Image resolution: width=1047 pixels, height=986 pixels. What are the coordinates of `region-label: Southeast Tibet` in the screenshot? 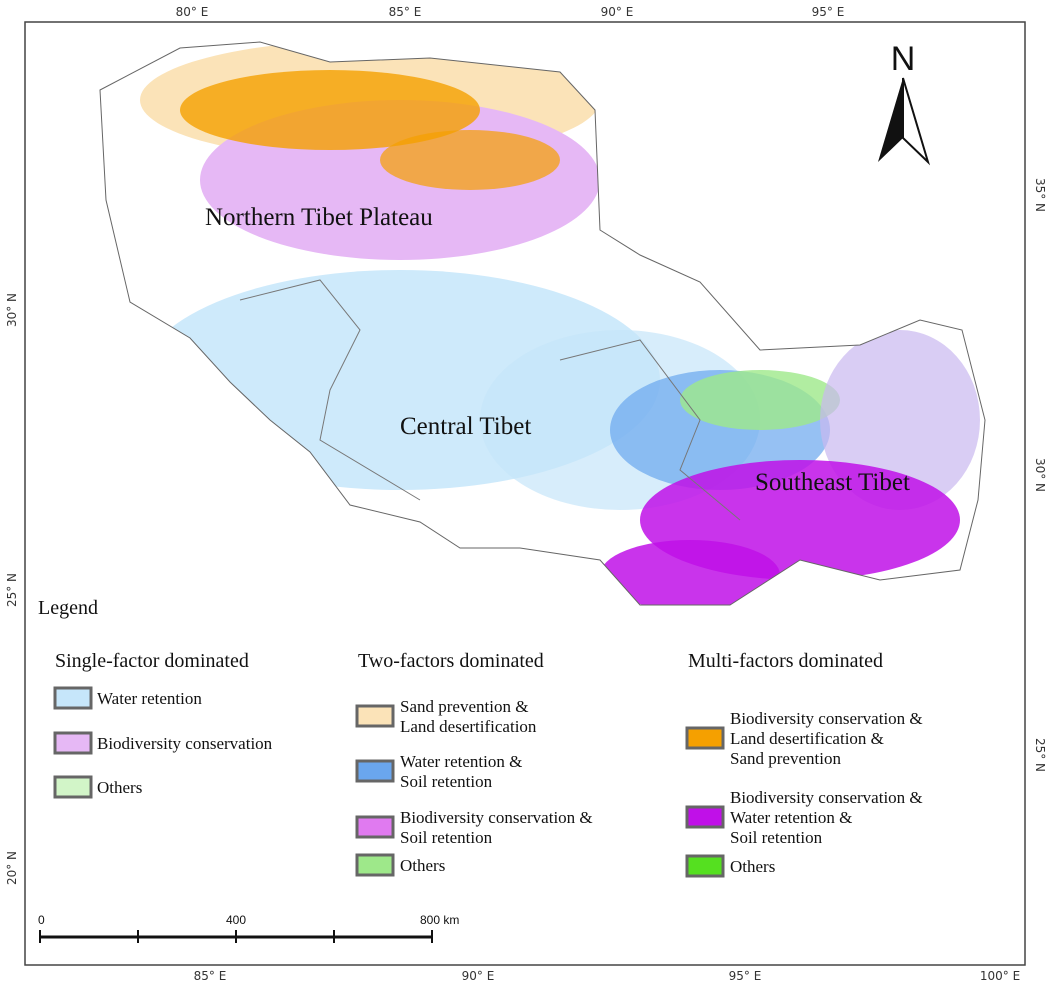 It's located at (832, 482).